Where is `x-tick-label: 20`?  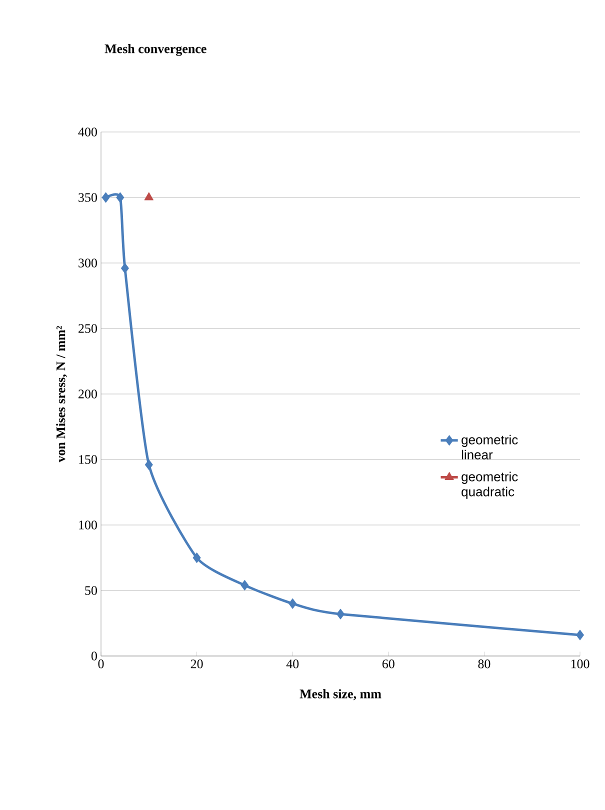 x-tick-label: 20 is located at coordinates (196, 664).